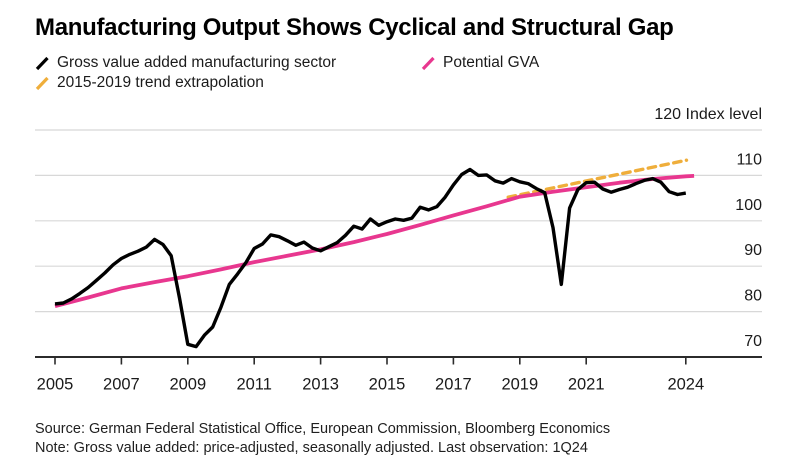  What do you see at coordinates (519, 385) in the screenshot?
I see `x-tick-label: 2019` at bounding box center [519, 385].